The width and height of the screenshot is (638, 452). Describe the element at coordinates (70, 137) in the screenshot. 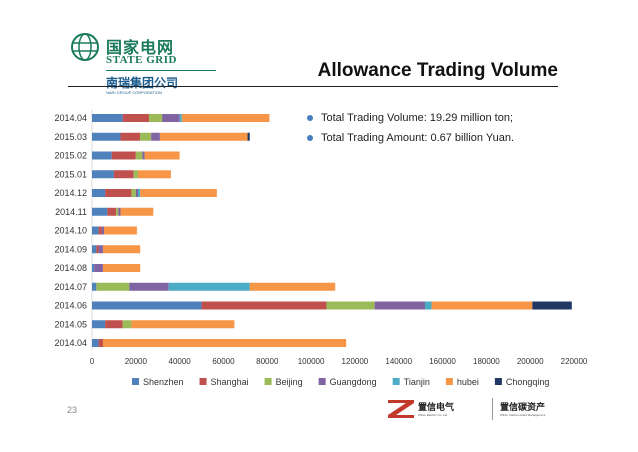

I see `y-tick-label: 2015.03` at that location.